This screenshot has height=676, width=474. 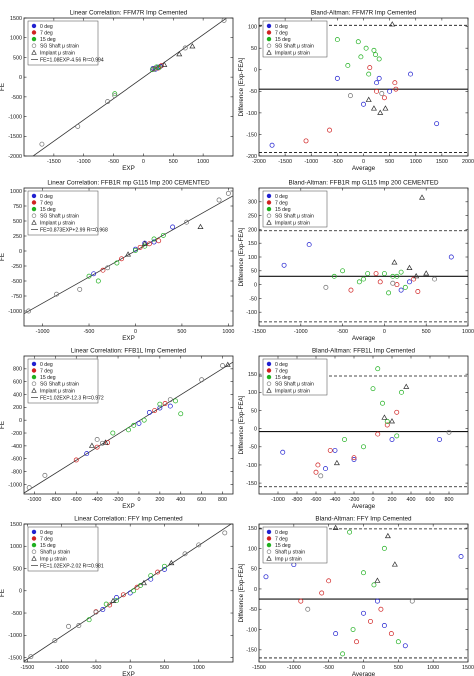 I want to click on legend-label: 15 deg, so click(x=48, y=378).